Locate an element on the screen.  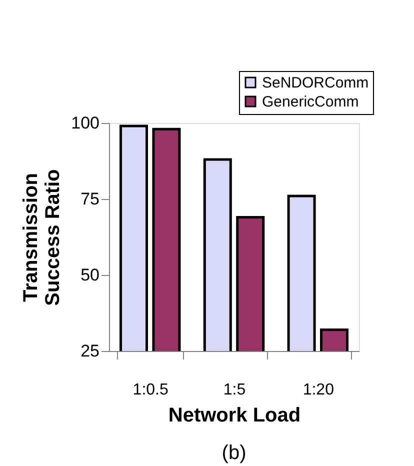
y-tick-label: 25 is located at coordinates (90, 351).